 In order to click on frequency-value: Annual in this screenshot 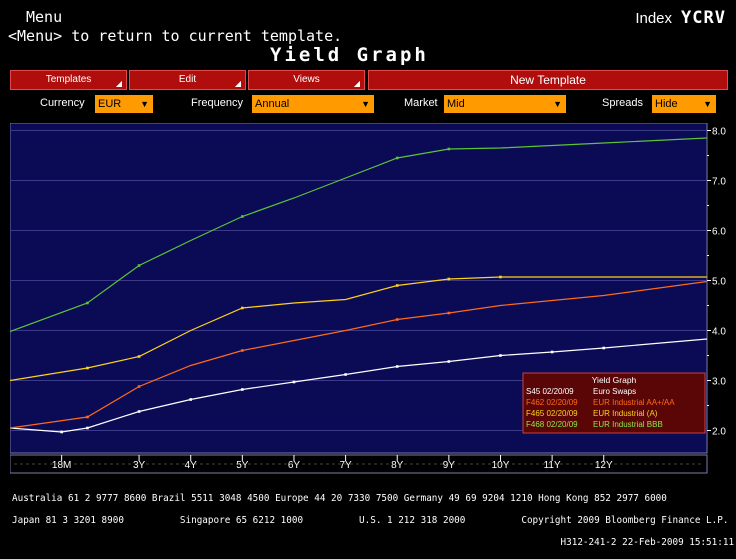, I will do `click(272, 104)`.